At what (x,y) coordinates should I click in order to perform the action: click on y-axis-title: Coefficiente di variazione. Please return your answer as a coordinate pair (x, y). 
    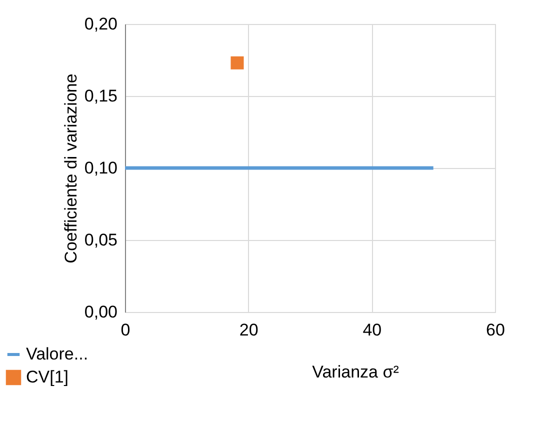
    Looking at the image, I should click on (70, 169).